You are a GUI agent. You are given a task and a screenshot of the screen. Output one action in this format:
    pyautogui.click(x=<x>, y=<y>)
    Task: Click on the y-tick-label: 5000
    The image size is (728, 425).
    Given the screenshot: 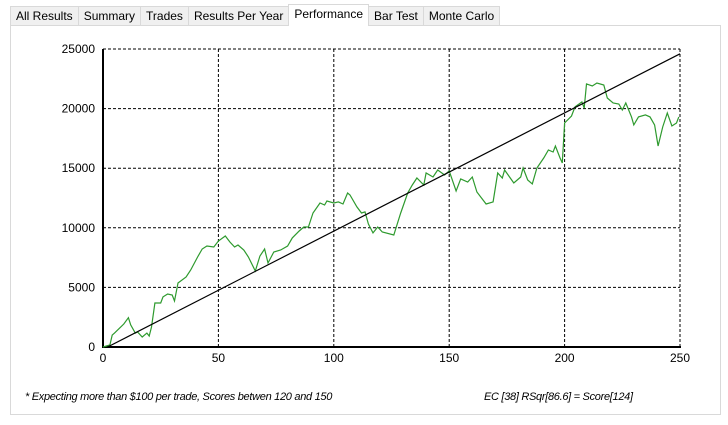 What is the action you would take?
    pyautogui.click(x=81, y=287)
    